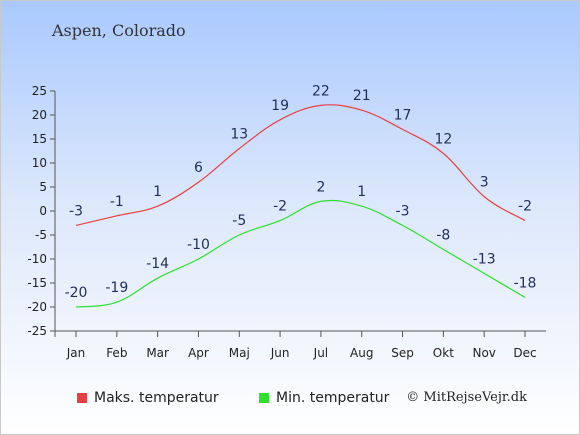 This screenshot has width=580, height=435. Describe the element at coordinates (525, 207) in the screenshot. I see `data-label-max: -2` at that location.